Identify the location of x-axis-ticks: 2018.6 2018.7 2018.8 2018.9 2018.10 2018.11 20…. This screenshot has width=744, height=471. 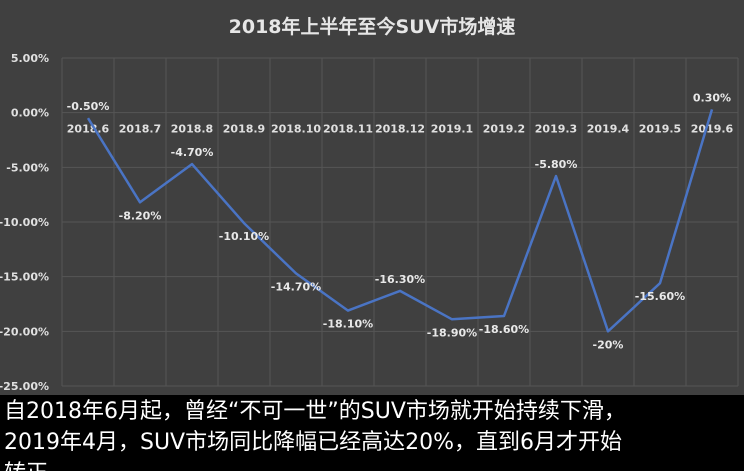
(400, 129).